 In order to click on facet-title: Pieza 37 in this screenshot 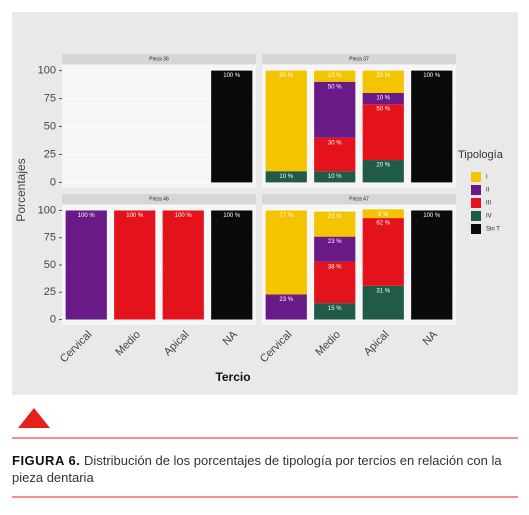, I will do `click(359, 59)`.